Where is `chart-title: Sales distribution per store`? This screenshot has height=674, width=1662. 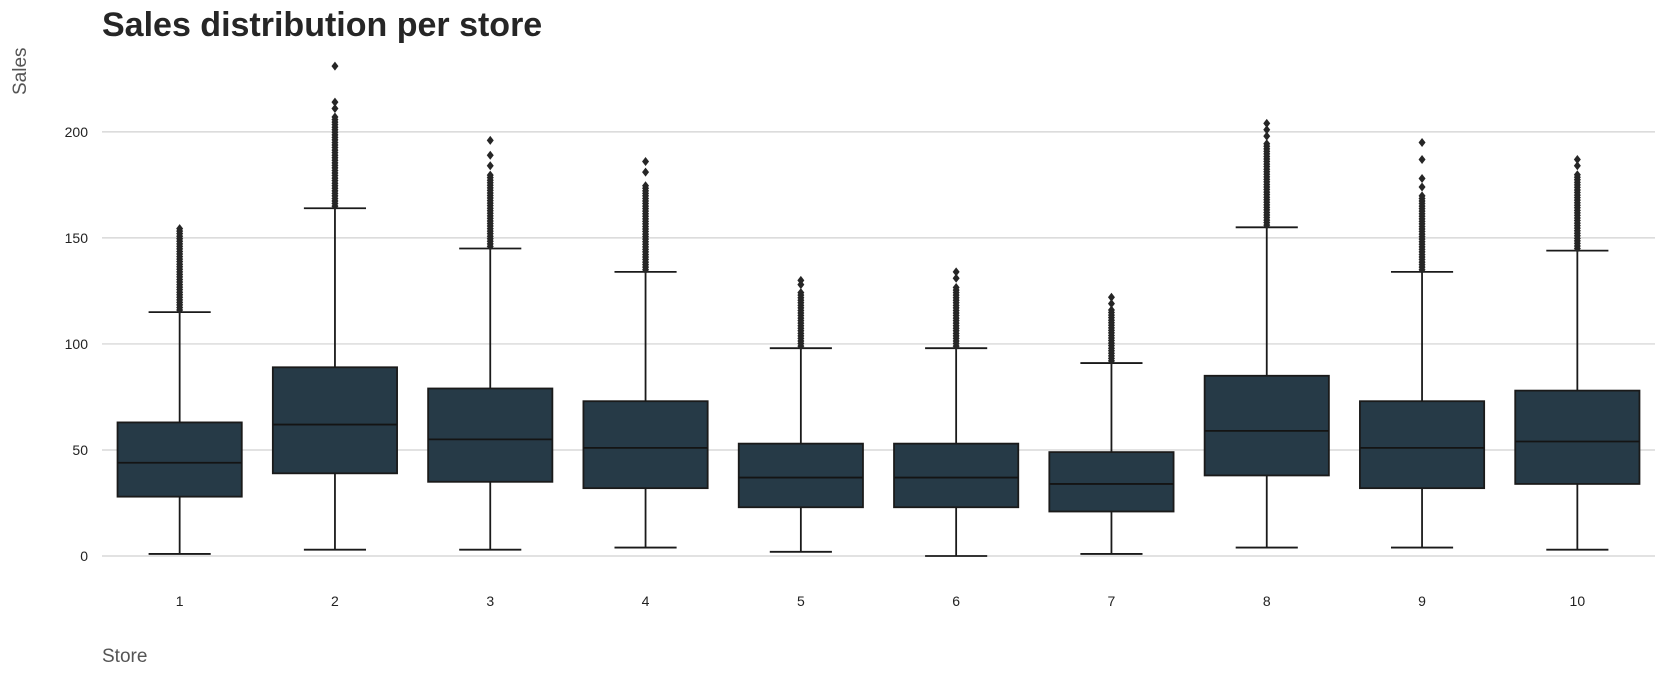
chart-title: Sales distribution per store is located at coordinates (322, 25).